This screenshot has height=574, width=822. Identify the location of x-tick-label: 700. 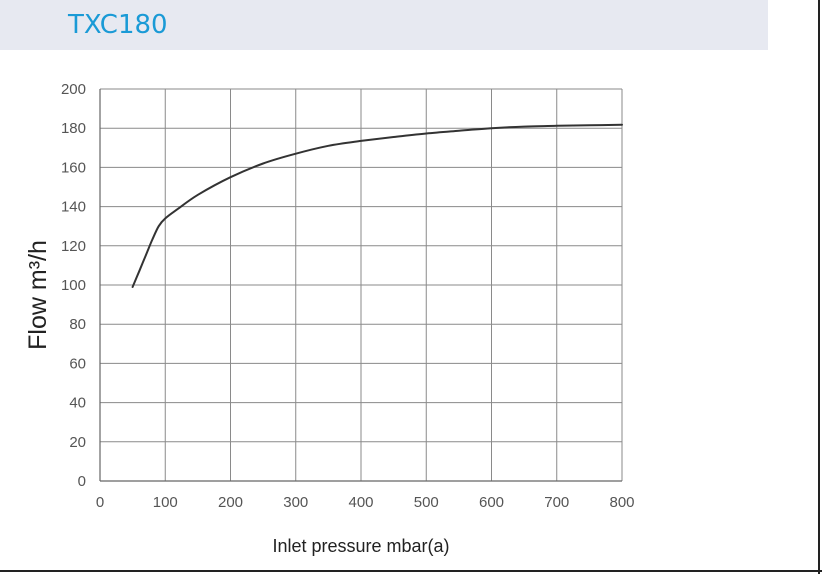
(556, 502).